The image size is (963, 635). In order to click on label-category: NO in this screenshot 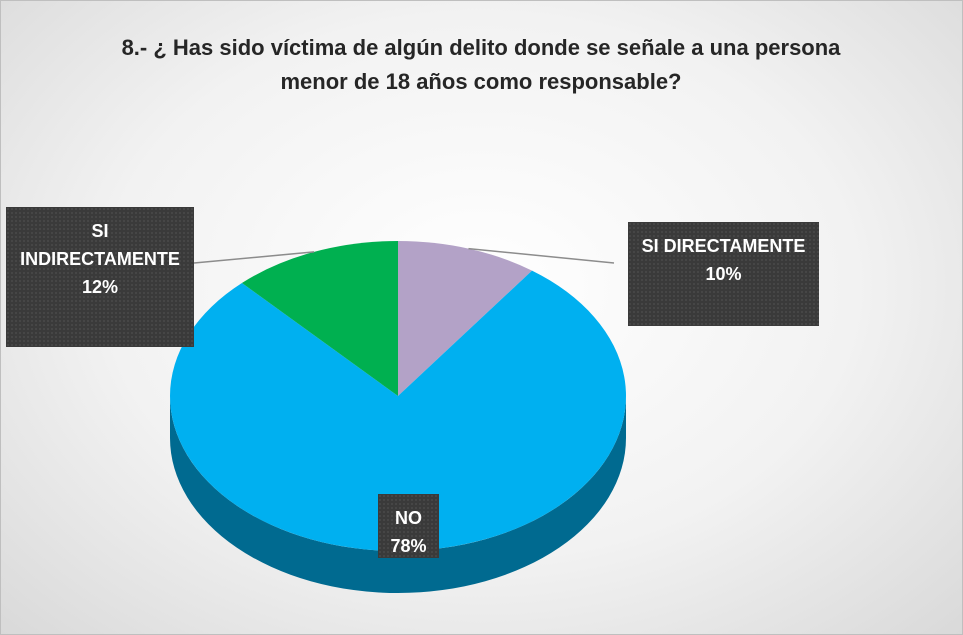, I will do `click(408, 518)`.